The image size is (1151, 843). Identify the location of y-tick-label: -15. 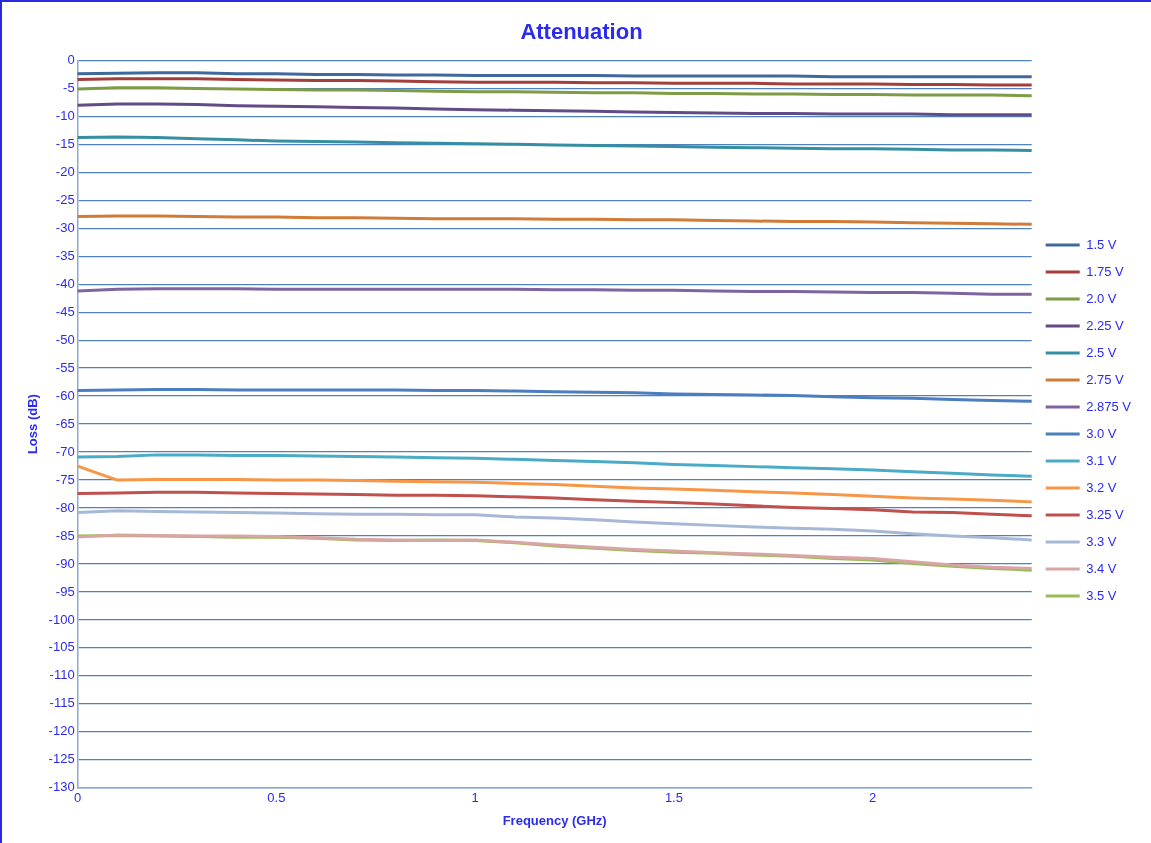
(65, 143).